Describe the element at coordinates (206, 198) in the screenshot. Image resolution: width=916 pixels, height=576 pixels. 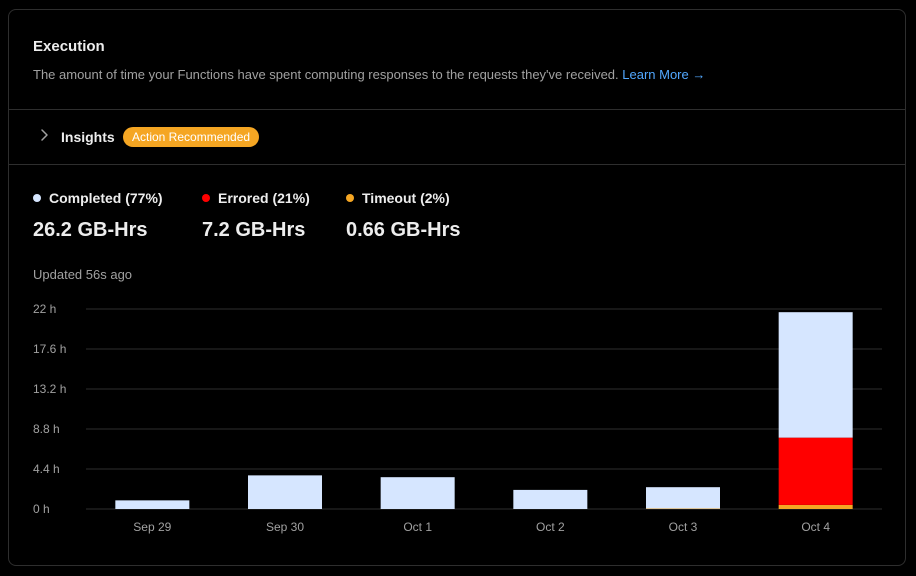
I see `errored-dot-icon` at that location.